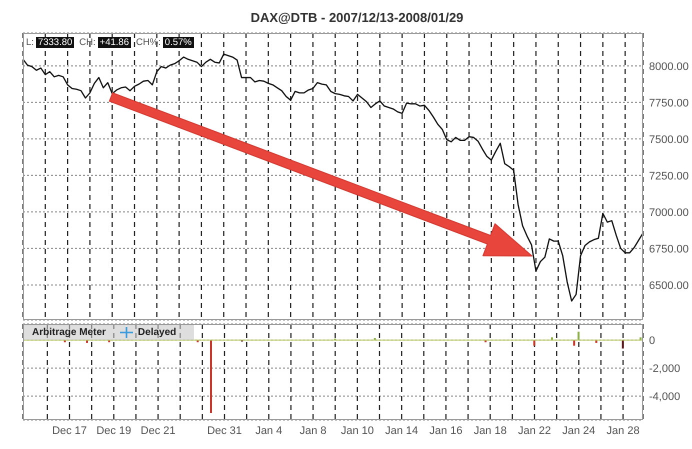 The height and width of the screenshot is (449, 692). I want to click on y-tick-label: 0, so click(652, 341).